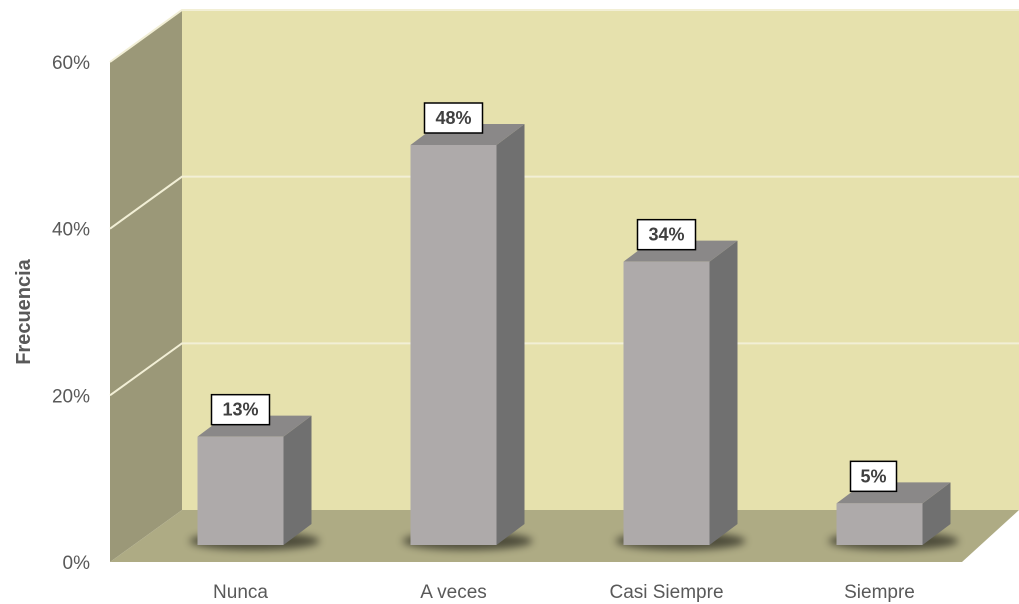 This screenshot has width=1019, height=604. What do you see at coordinates (564, 592) in the screenshot?
I see `x-axis-categories: Nunca A veces Casi Siempre Siempre` at bounding box center [564, 592].